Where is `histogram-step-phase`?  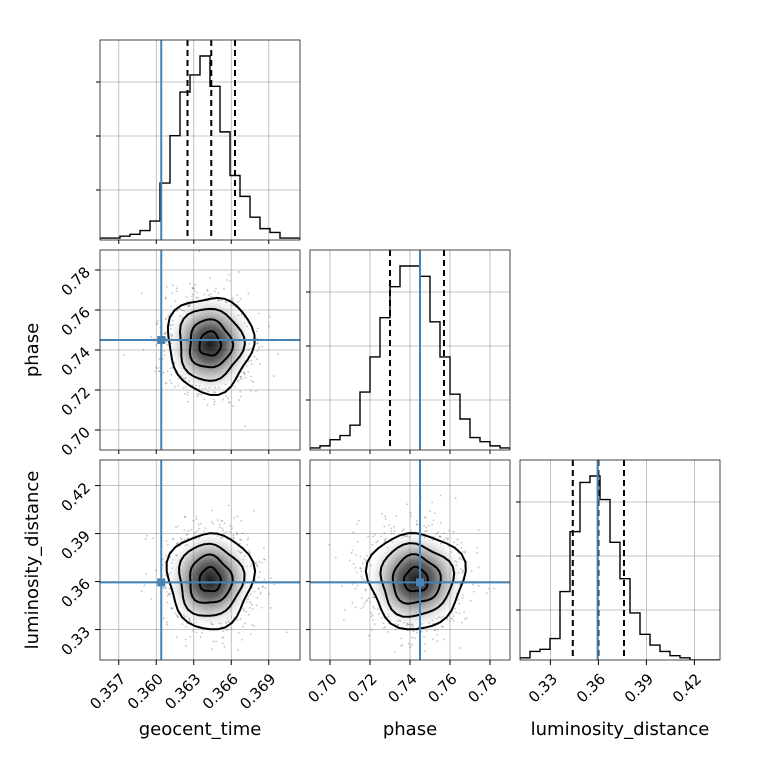
histogram-step-phase is located at coordinates (410, 357).